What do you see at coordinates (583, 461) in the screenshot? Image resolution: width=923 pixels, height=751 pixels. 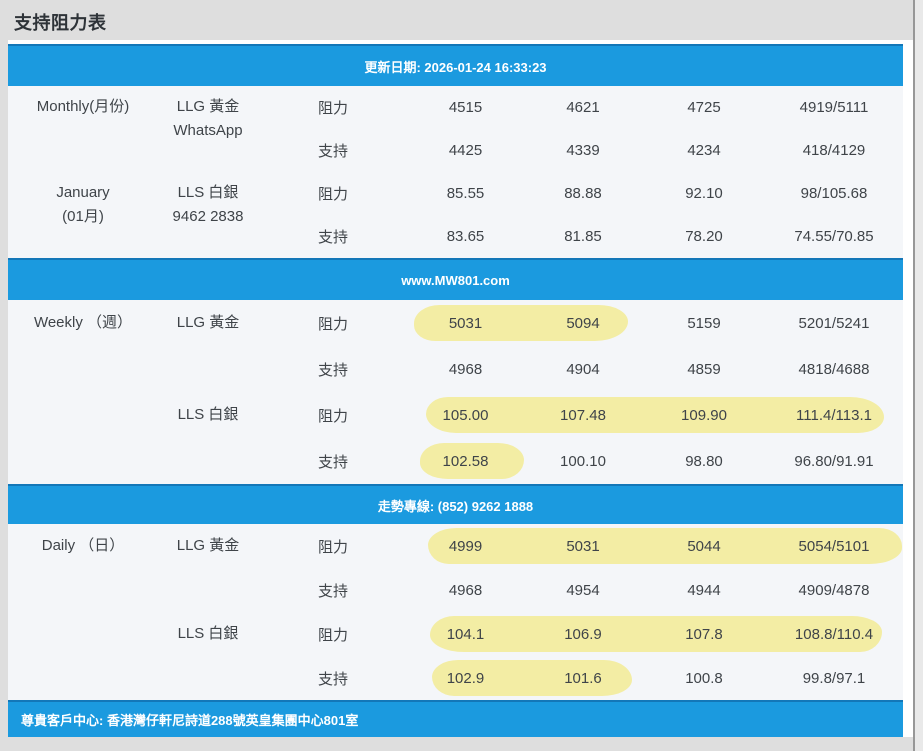 I see `value-cell: 100.10` at bounding box center [583, 461].